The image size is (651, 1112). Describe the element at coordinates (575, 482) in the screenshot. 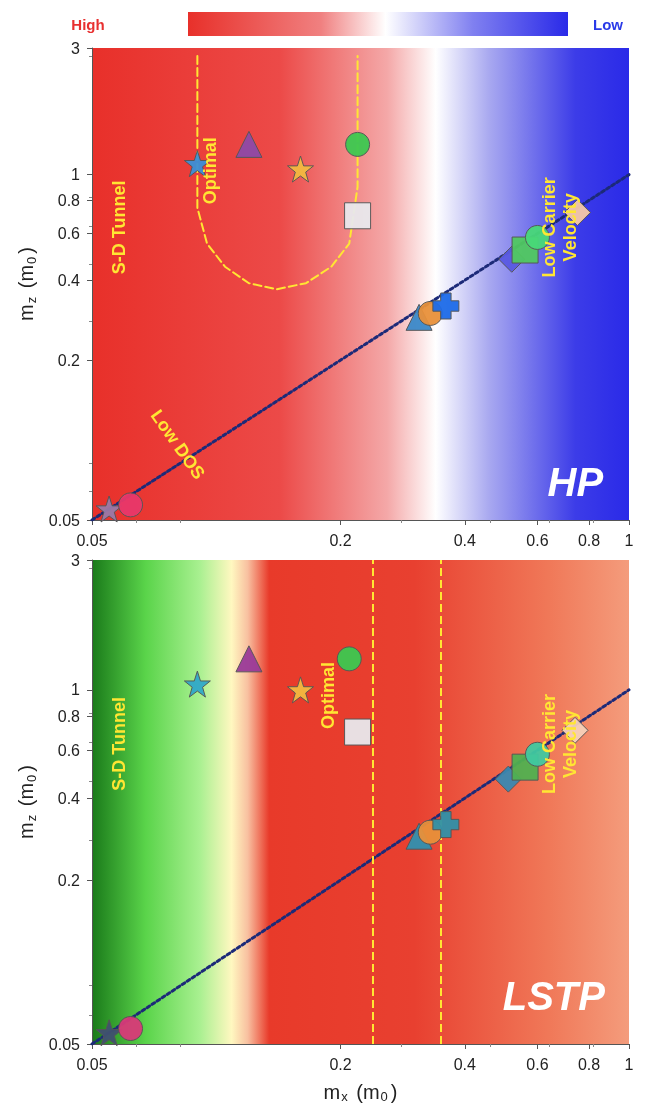

I see `annotation: HP` at that location.